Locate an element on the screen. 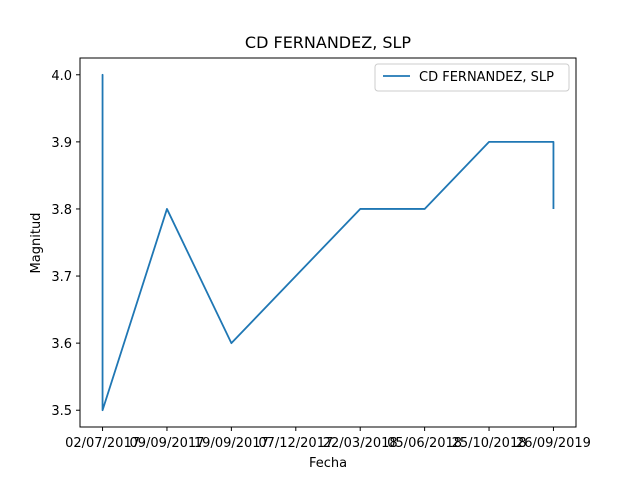  x-tick-label: 09/09/2017 is located at coordinates (166, 443).